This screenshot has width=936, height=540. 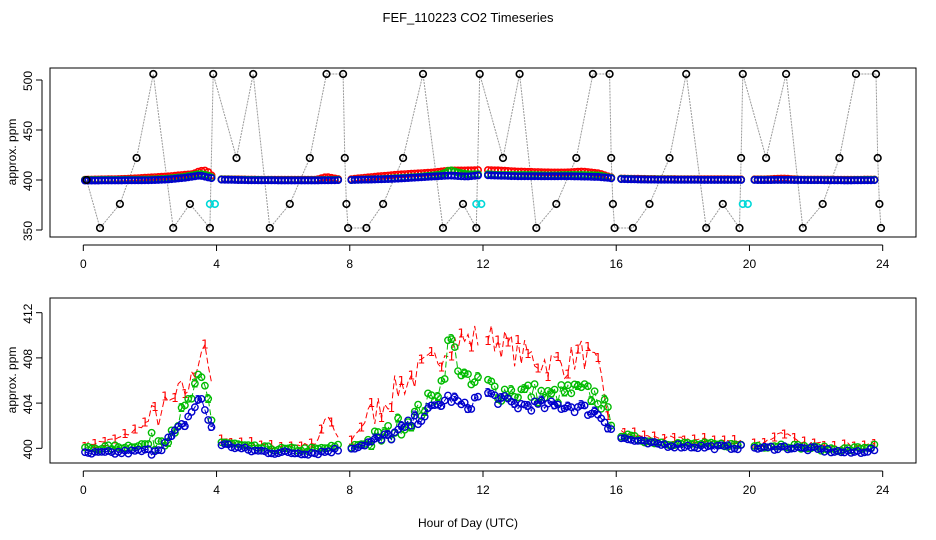 I want to click on top-x-tick-label: 20, so click(x=750, y=264).